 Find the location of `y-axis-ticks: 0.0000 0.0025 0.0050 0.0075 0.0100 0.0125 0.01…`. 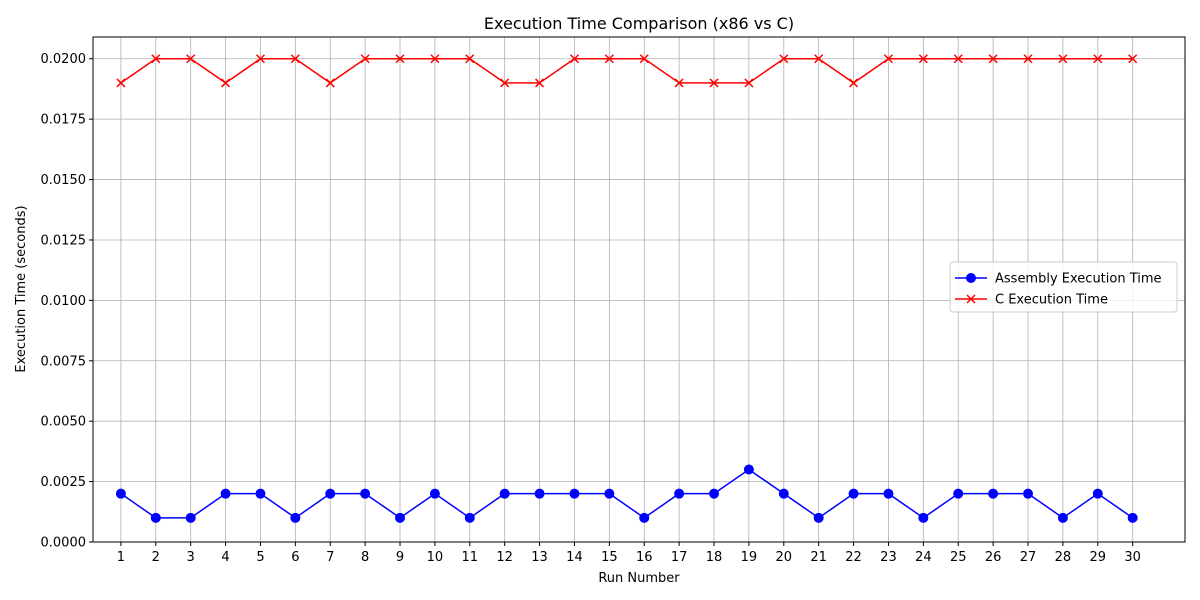

y-axis-ticks: 0.0000 0.0025 0.0050 0.0075 0.0100 0.0125 0.01… is located at coordinates (67, 301).